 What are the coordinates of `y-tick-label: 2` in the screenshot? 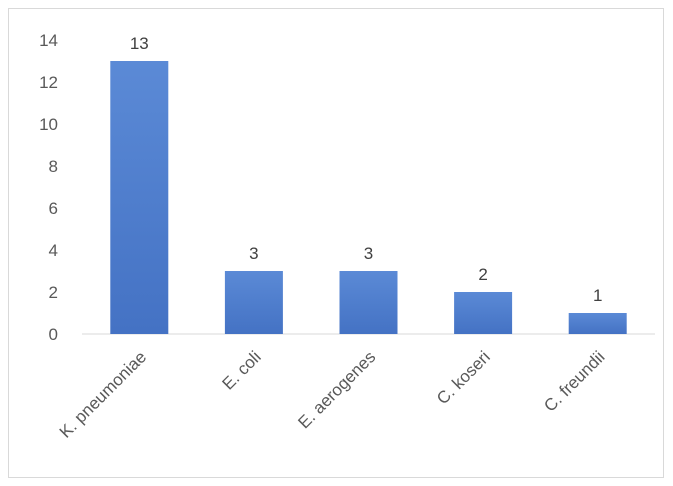 It's located at (53, 292).